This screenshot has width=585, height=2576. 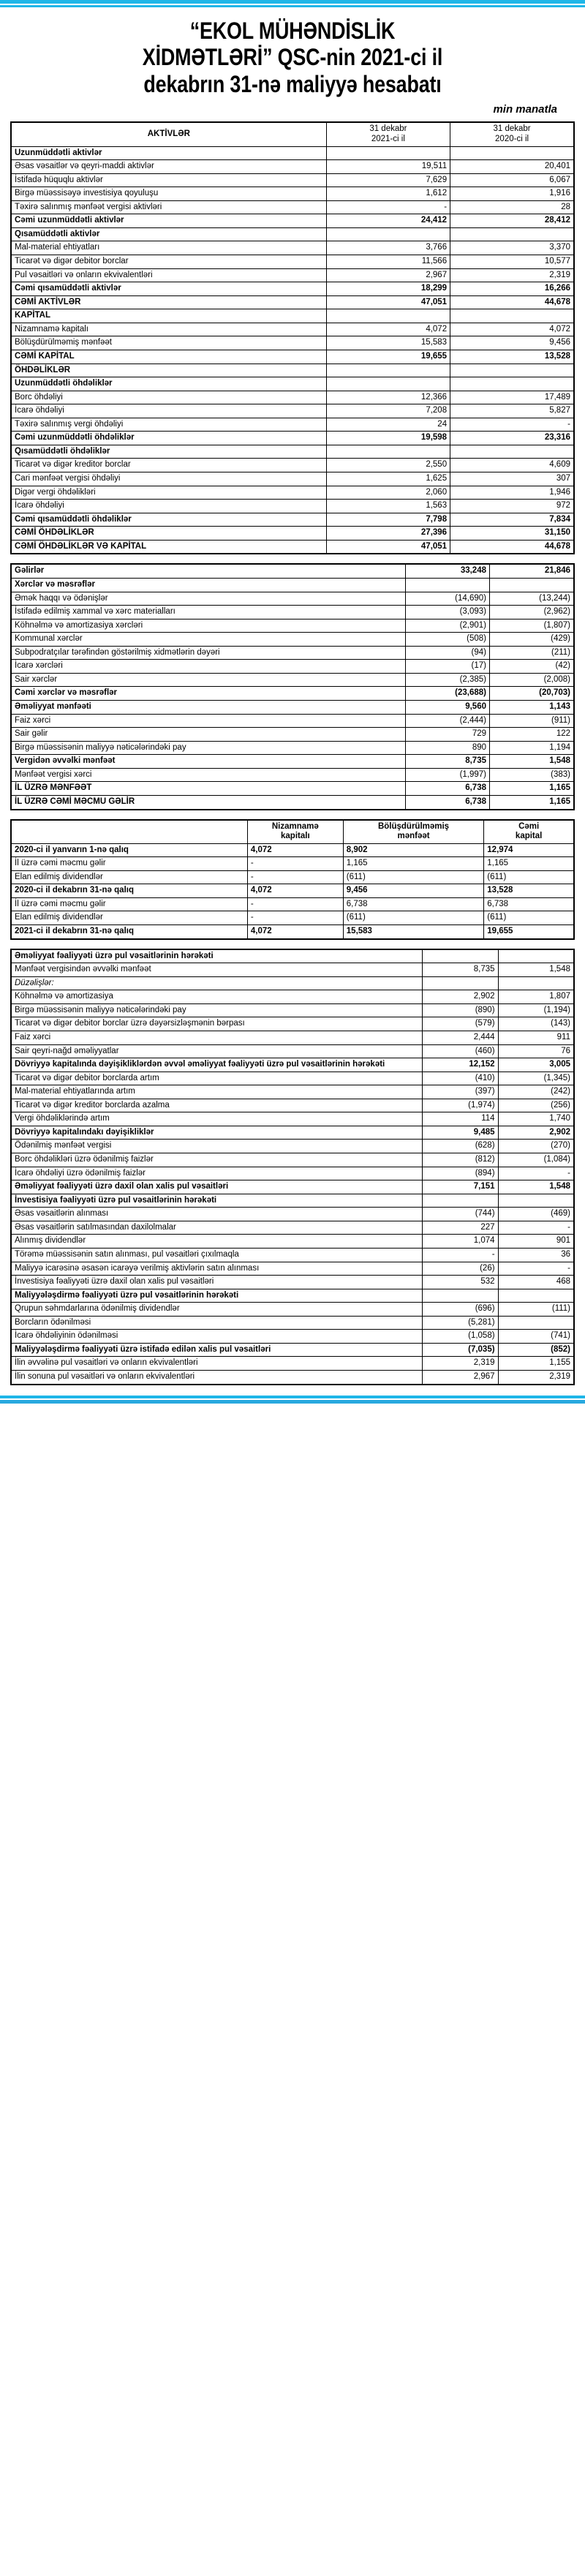 What do you see at coordinates (536, 970) in the screenshot?
I see `row-value: 1,548` at bounding box center [536, 970].